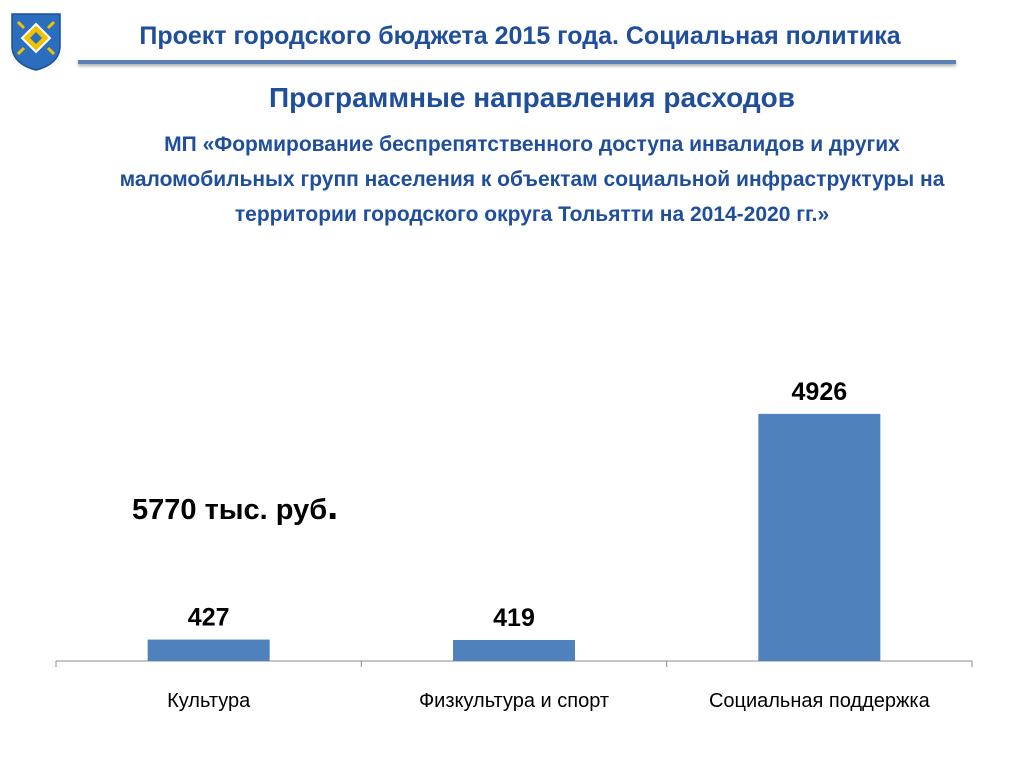 The image size is (1024, 768). What do you see at coordinates (209, 701) in the screenshot?
I see `category-label-1: Культура` at bounding box center [209, 701].